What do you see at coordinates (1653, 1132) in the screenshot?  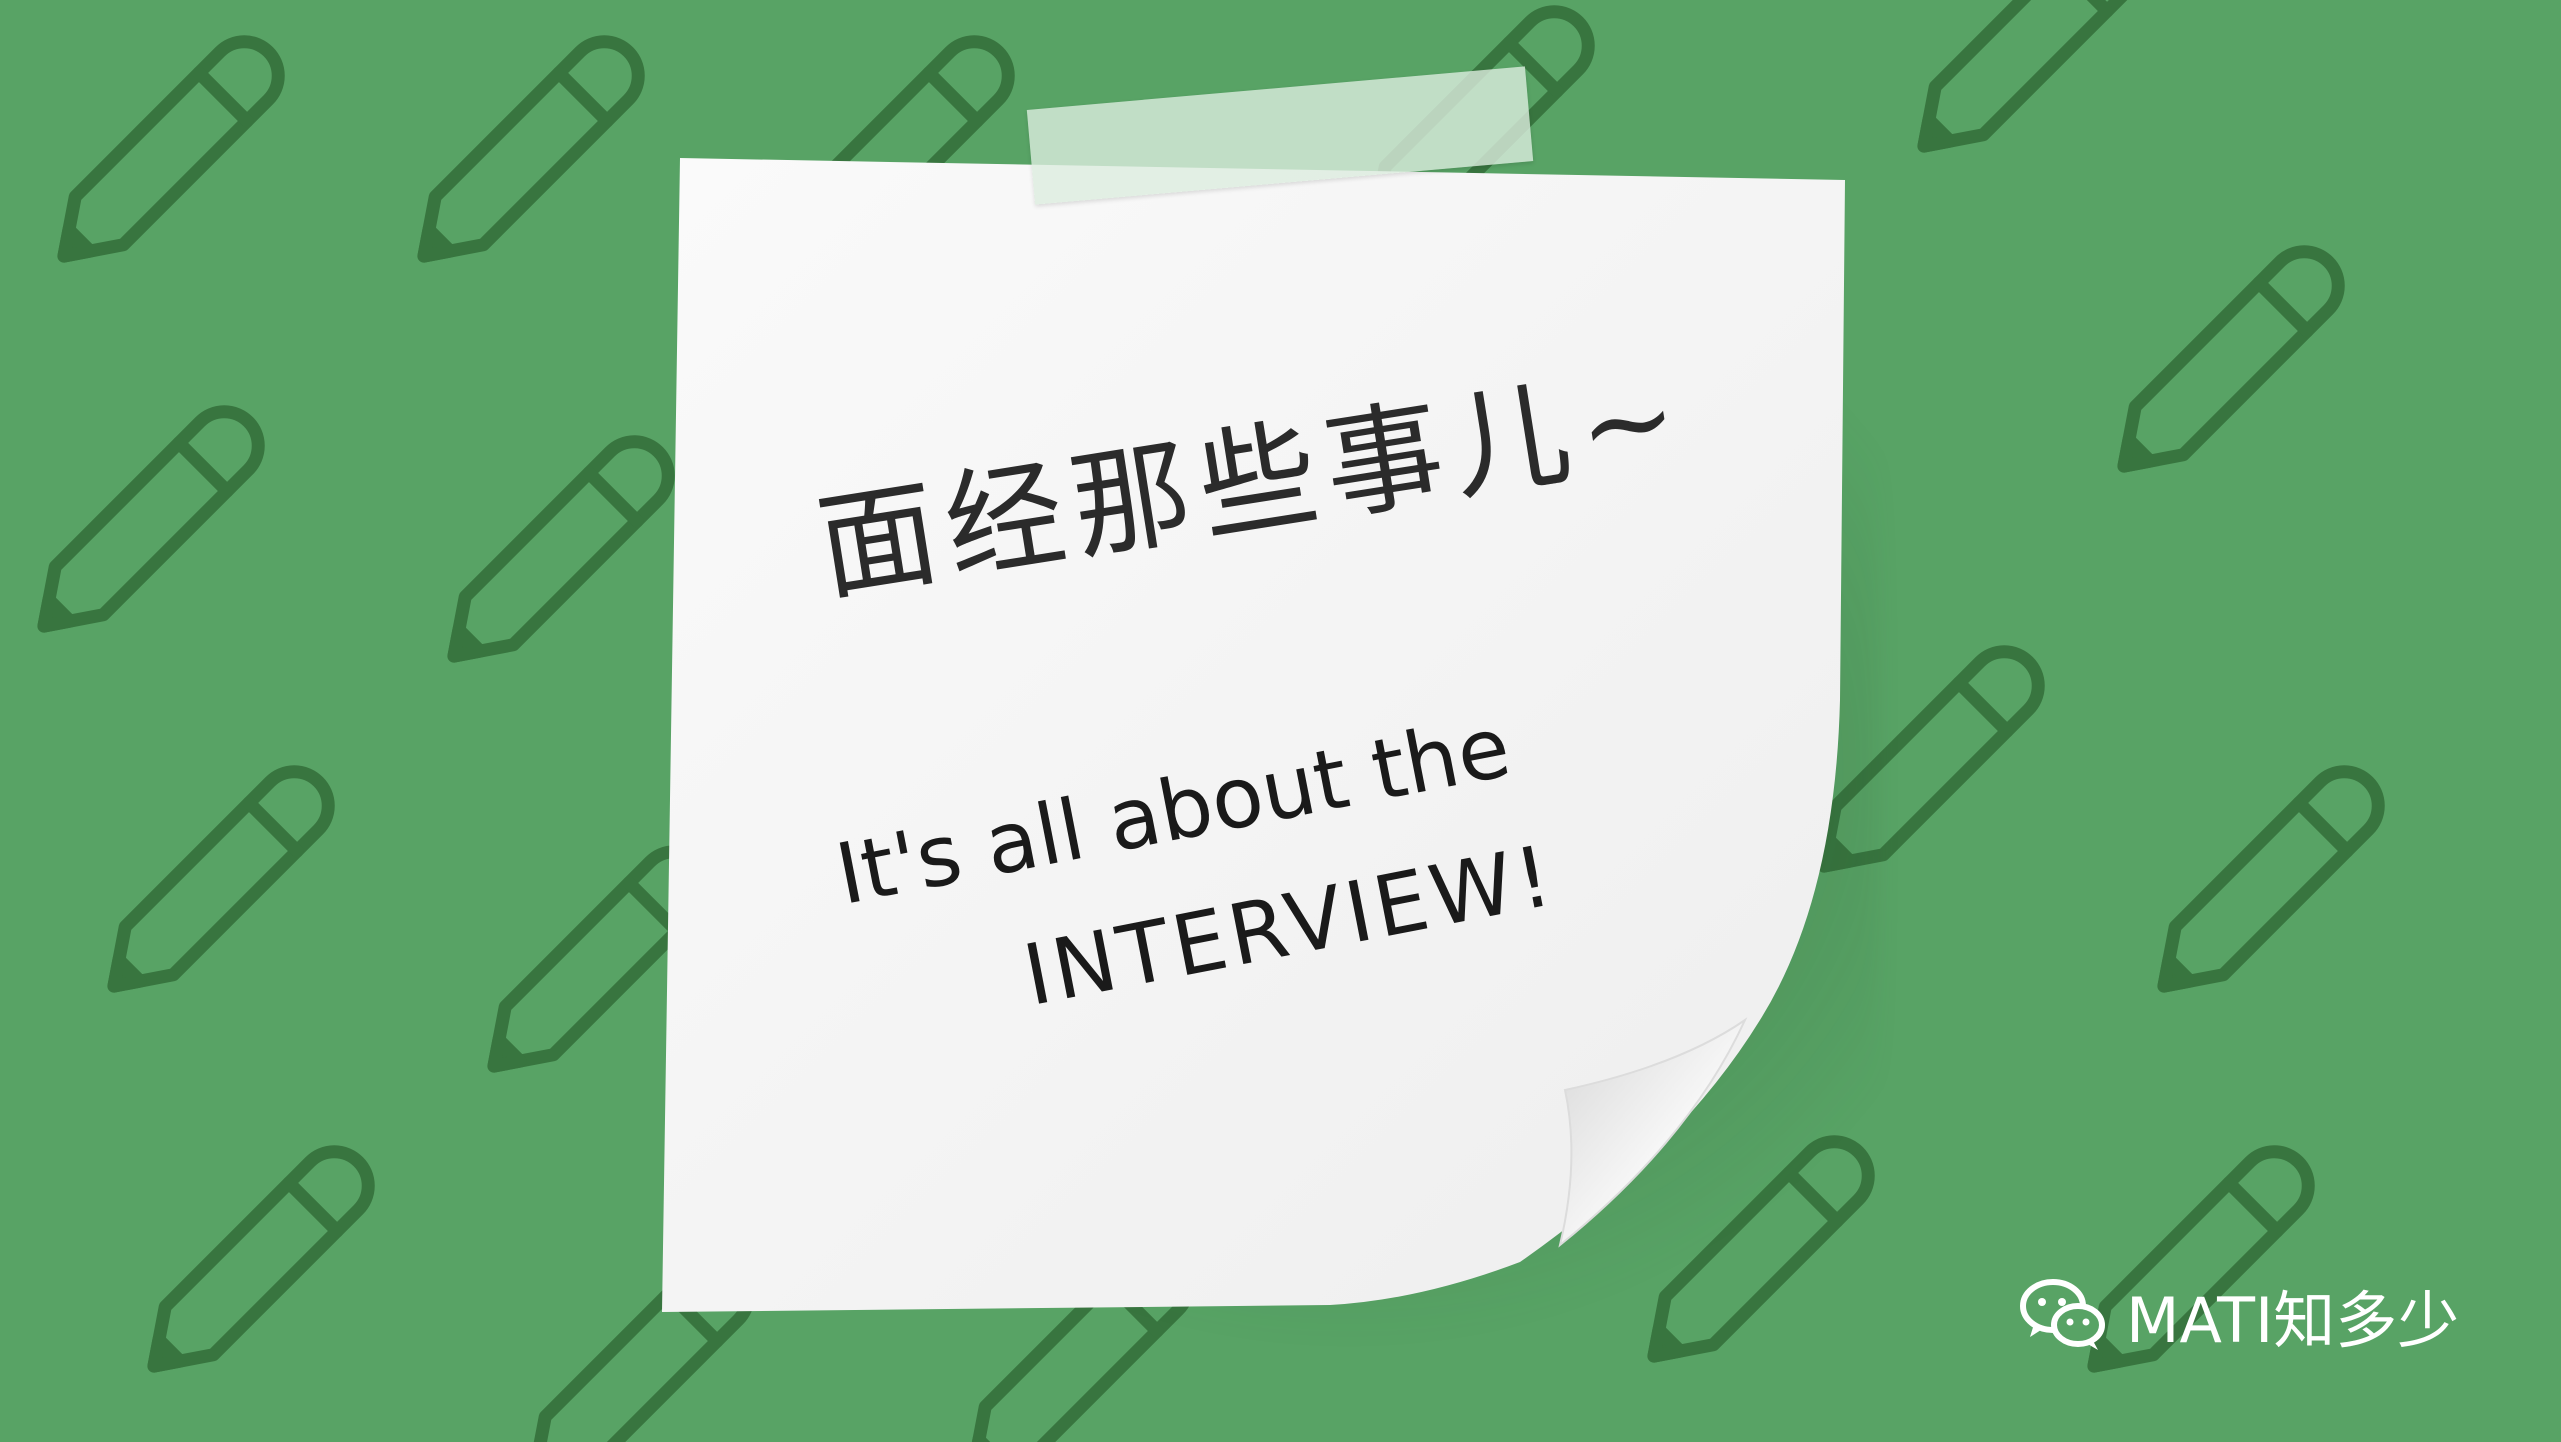 I see `note-curl` at bounding box center [1653, 1132].